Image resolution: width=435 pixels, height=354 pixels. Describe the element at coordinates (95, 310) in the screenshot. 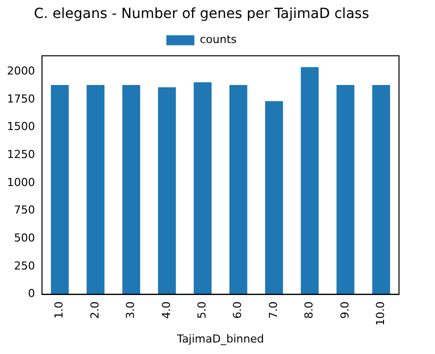

I see `x-tick-label: 2.0` at that location.